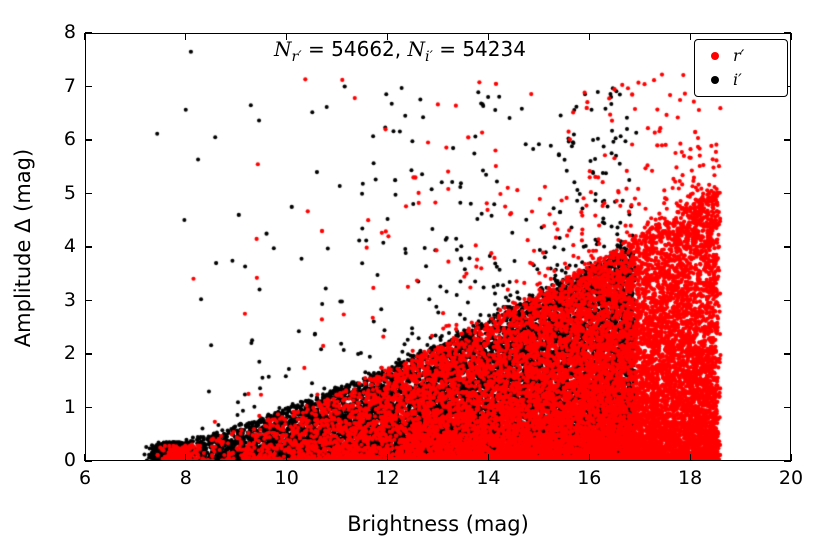 The height and width of the screenshot is (554, 830). I want to click on x-tick-label: 10, so click(286, 478).